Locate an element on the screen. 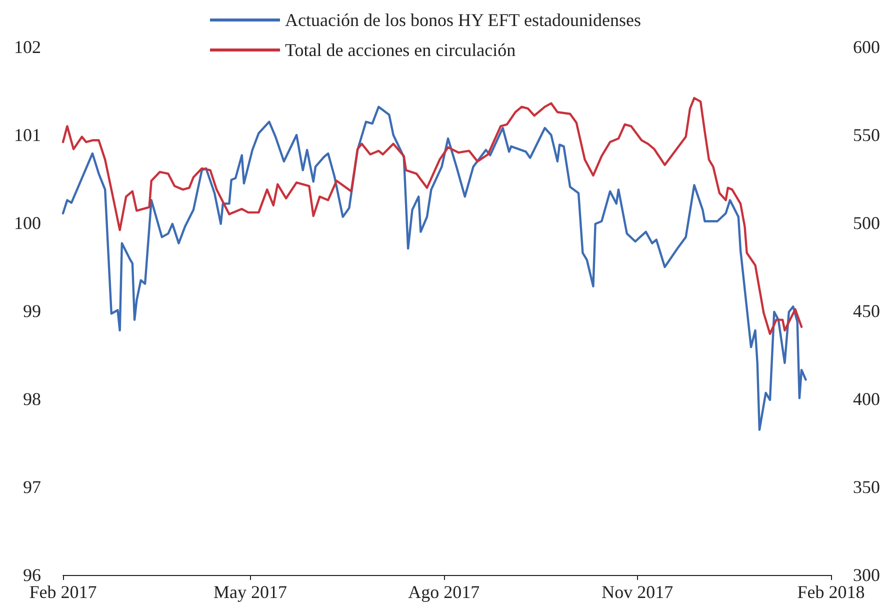  y2-tick-label: 500 is located at coordinates (866, 223).